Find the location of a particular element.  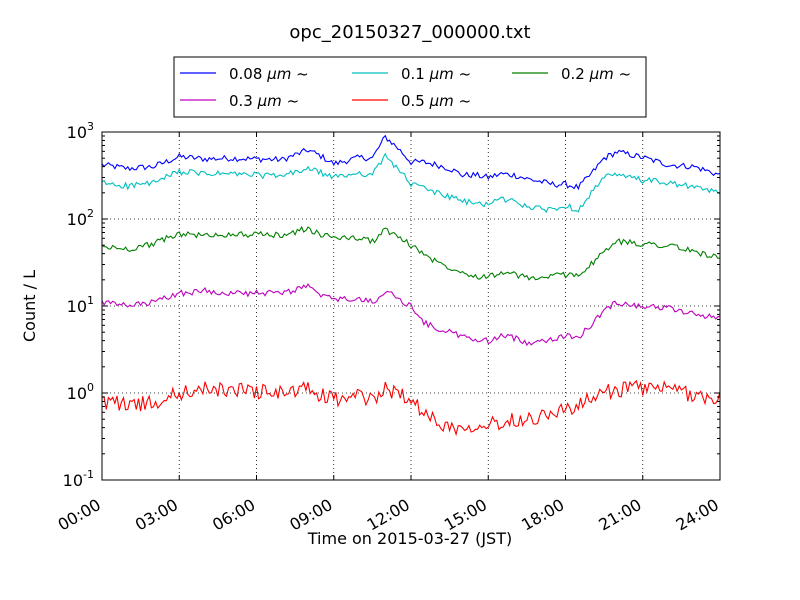

y-tick-exponent: 3 is located at coordinates (90, 126).